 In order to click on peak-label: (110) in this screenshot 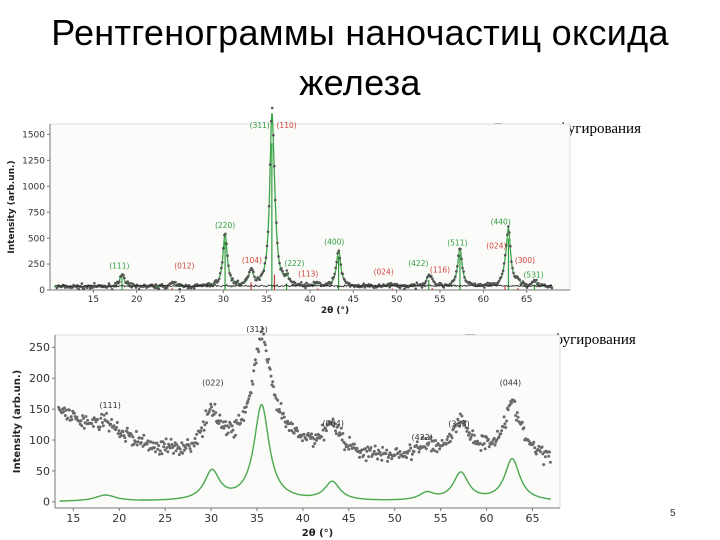, I will do `click(287, 125)`.